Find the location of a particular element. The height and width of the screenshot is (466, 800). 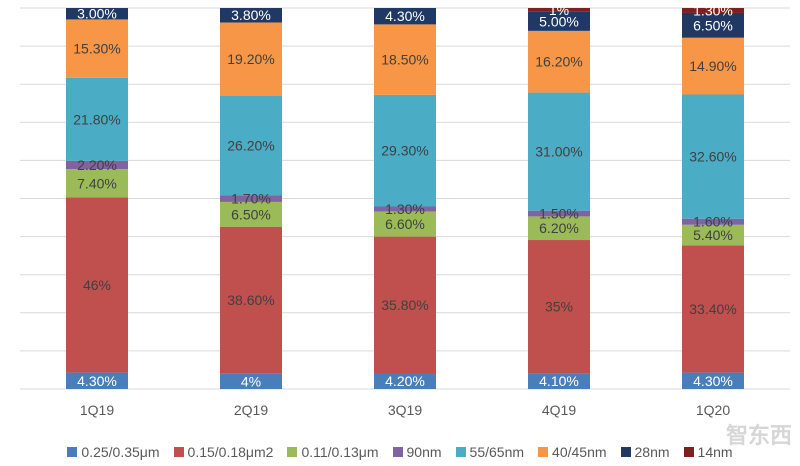

category-label: 4Q19 is located at coordinates (559, 410).